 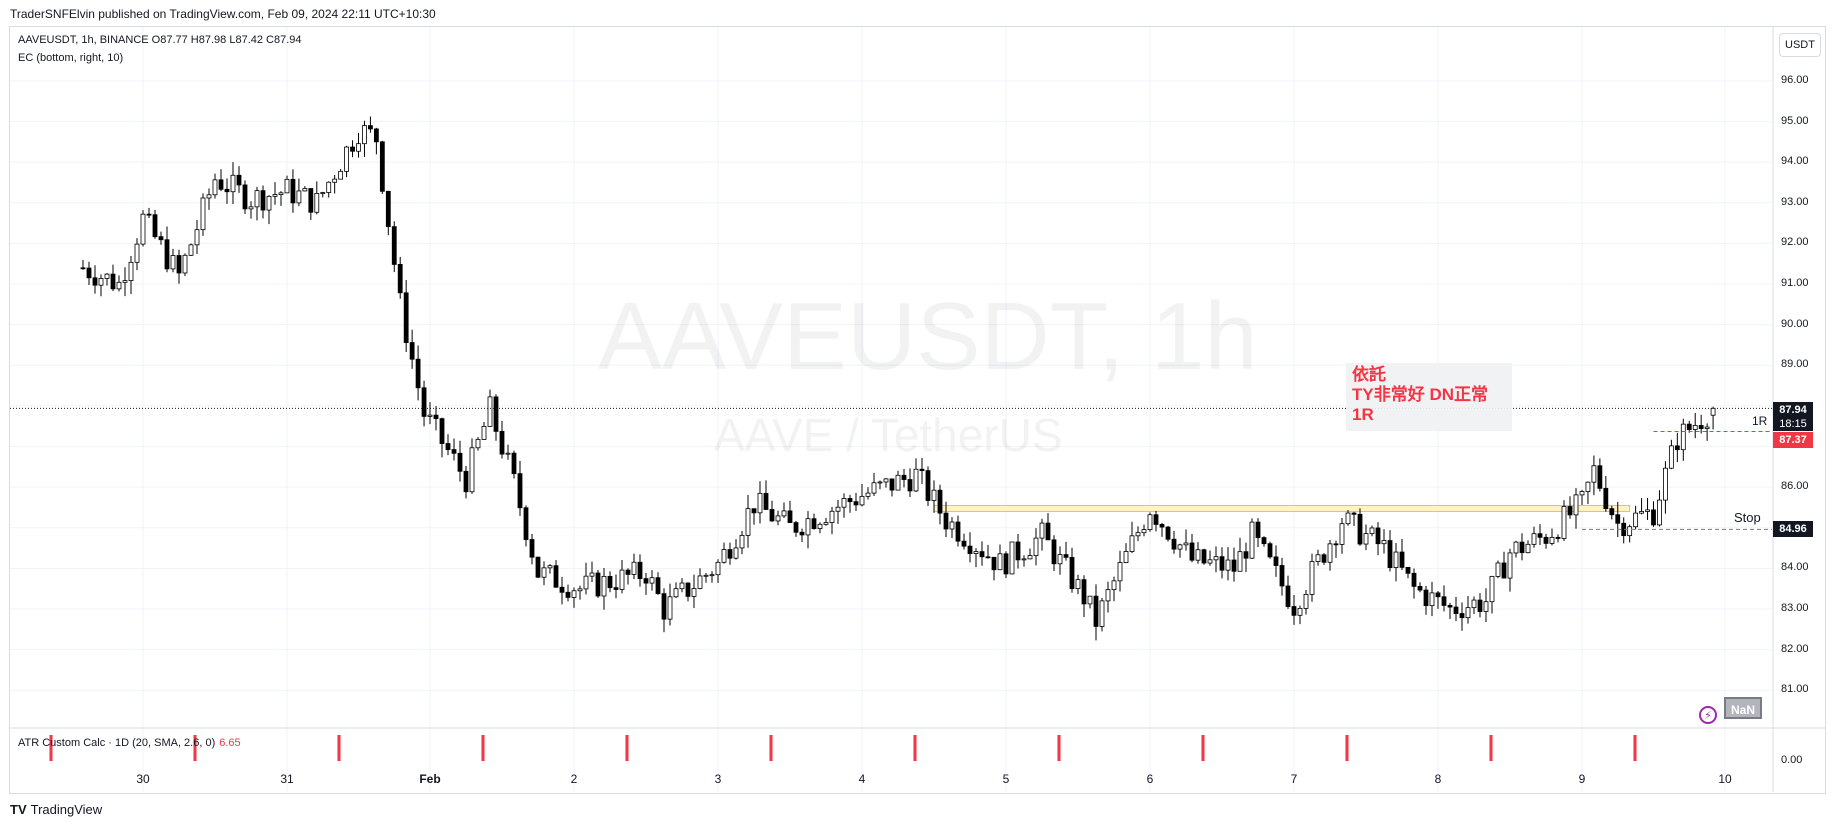 What do you see at coordinates (1795, 648) in the screenshot?
I see `price-axis-label: 82.00` at bounding box center [1795, 648].